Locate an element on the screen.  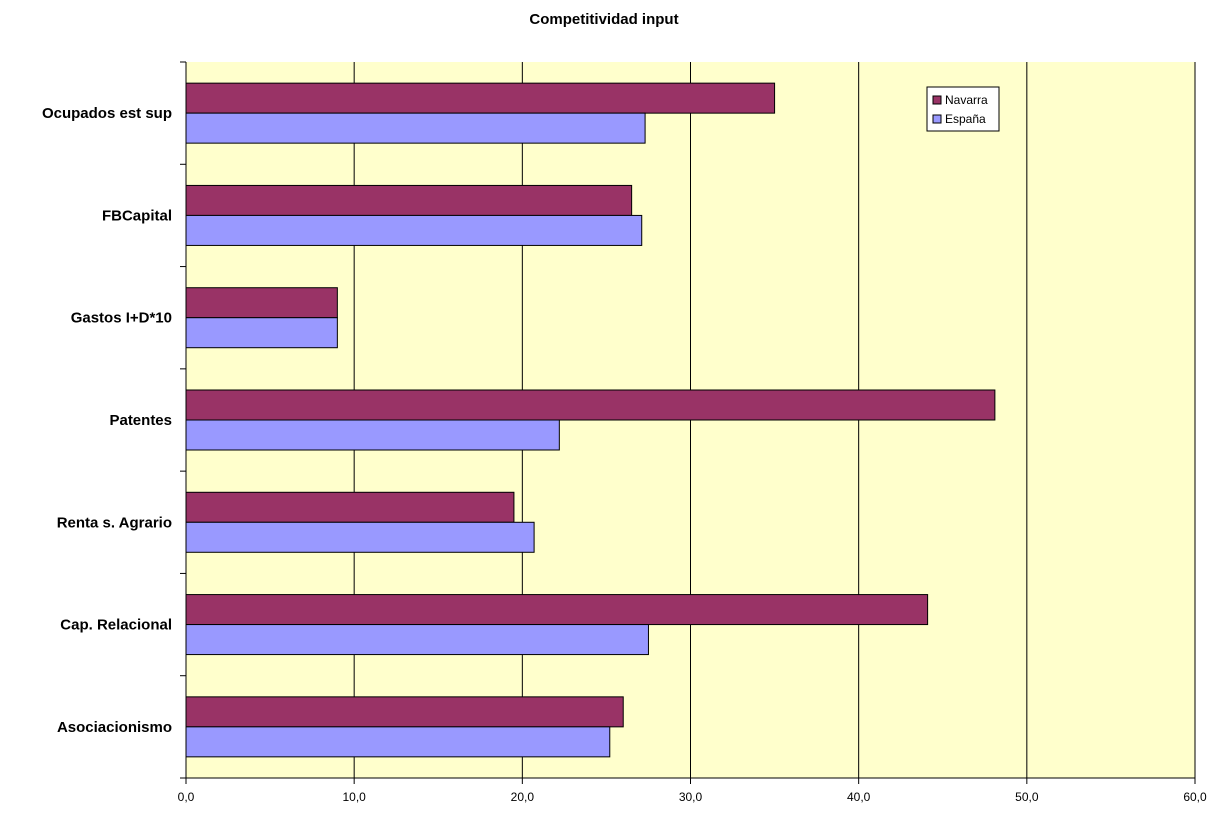
legend-box is located at coordinates (963, 109).